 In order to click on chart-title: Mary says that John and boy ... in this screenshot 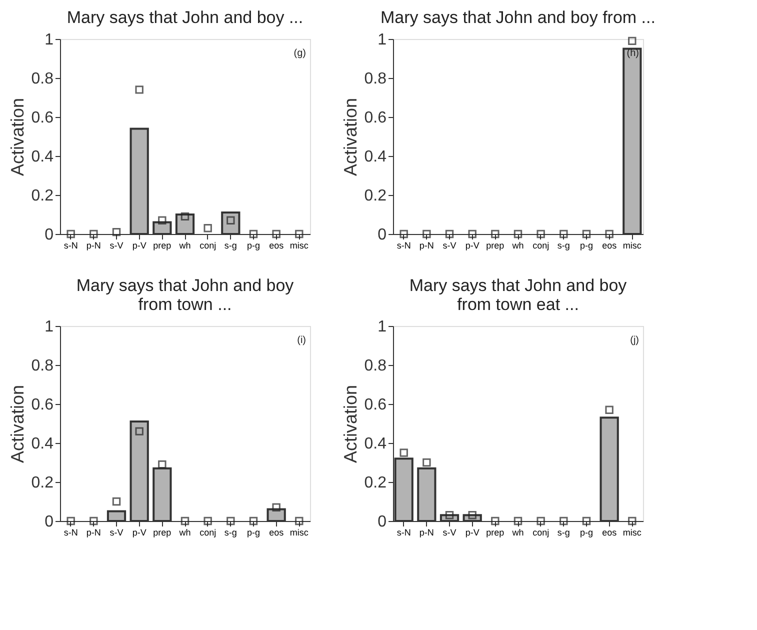, I will do `click(185, 17)`.